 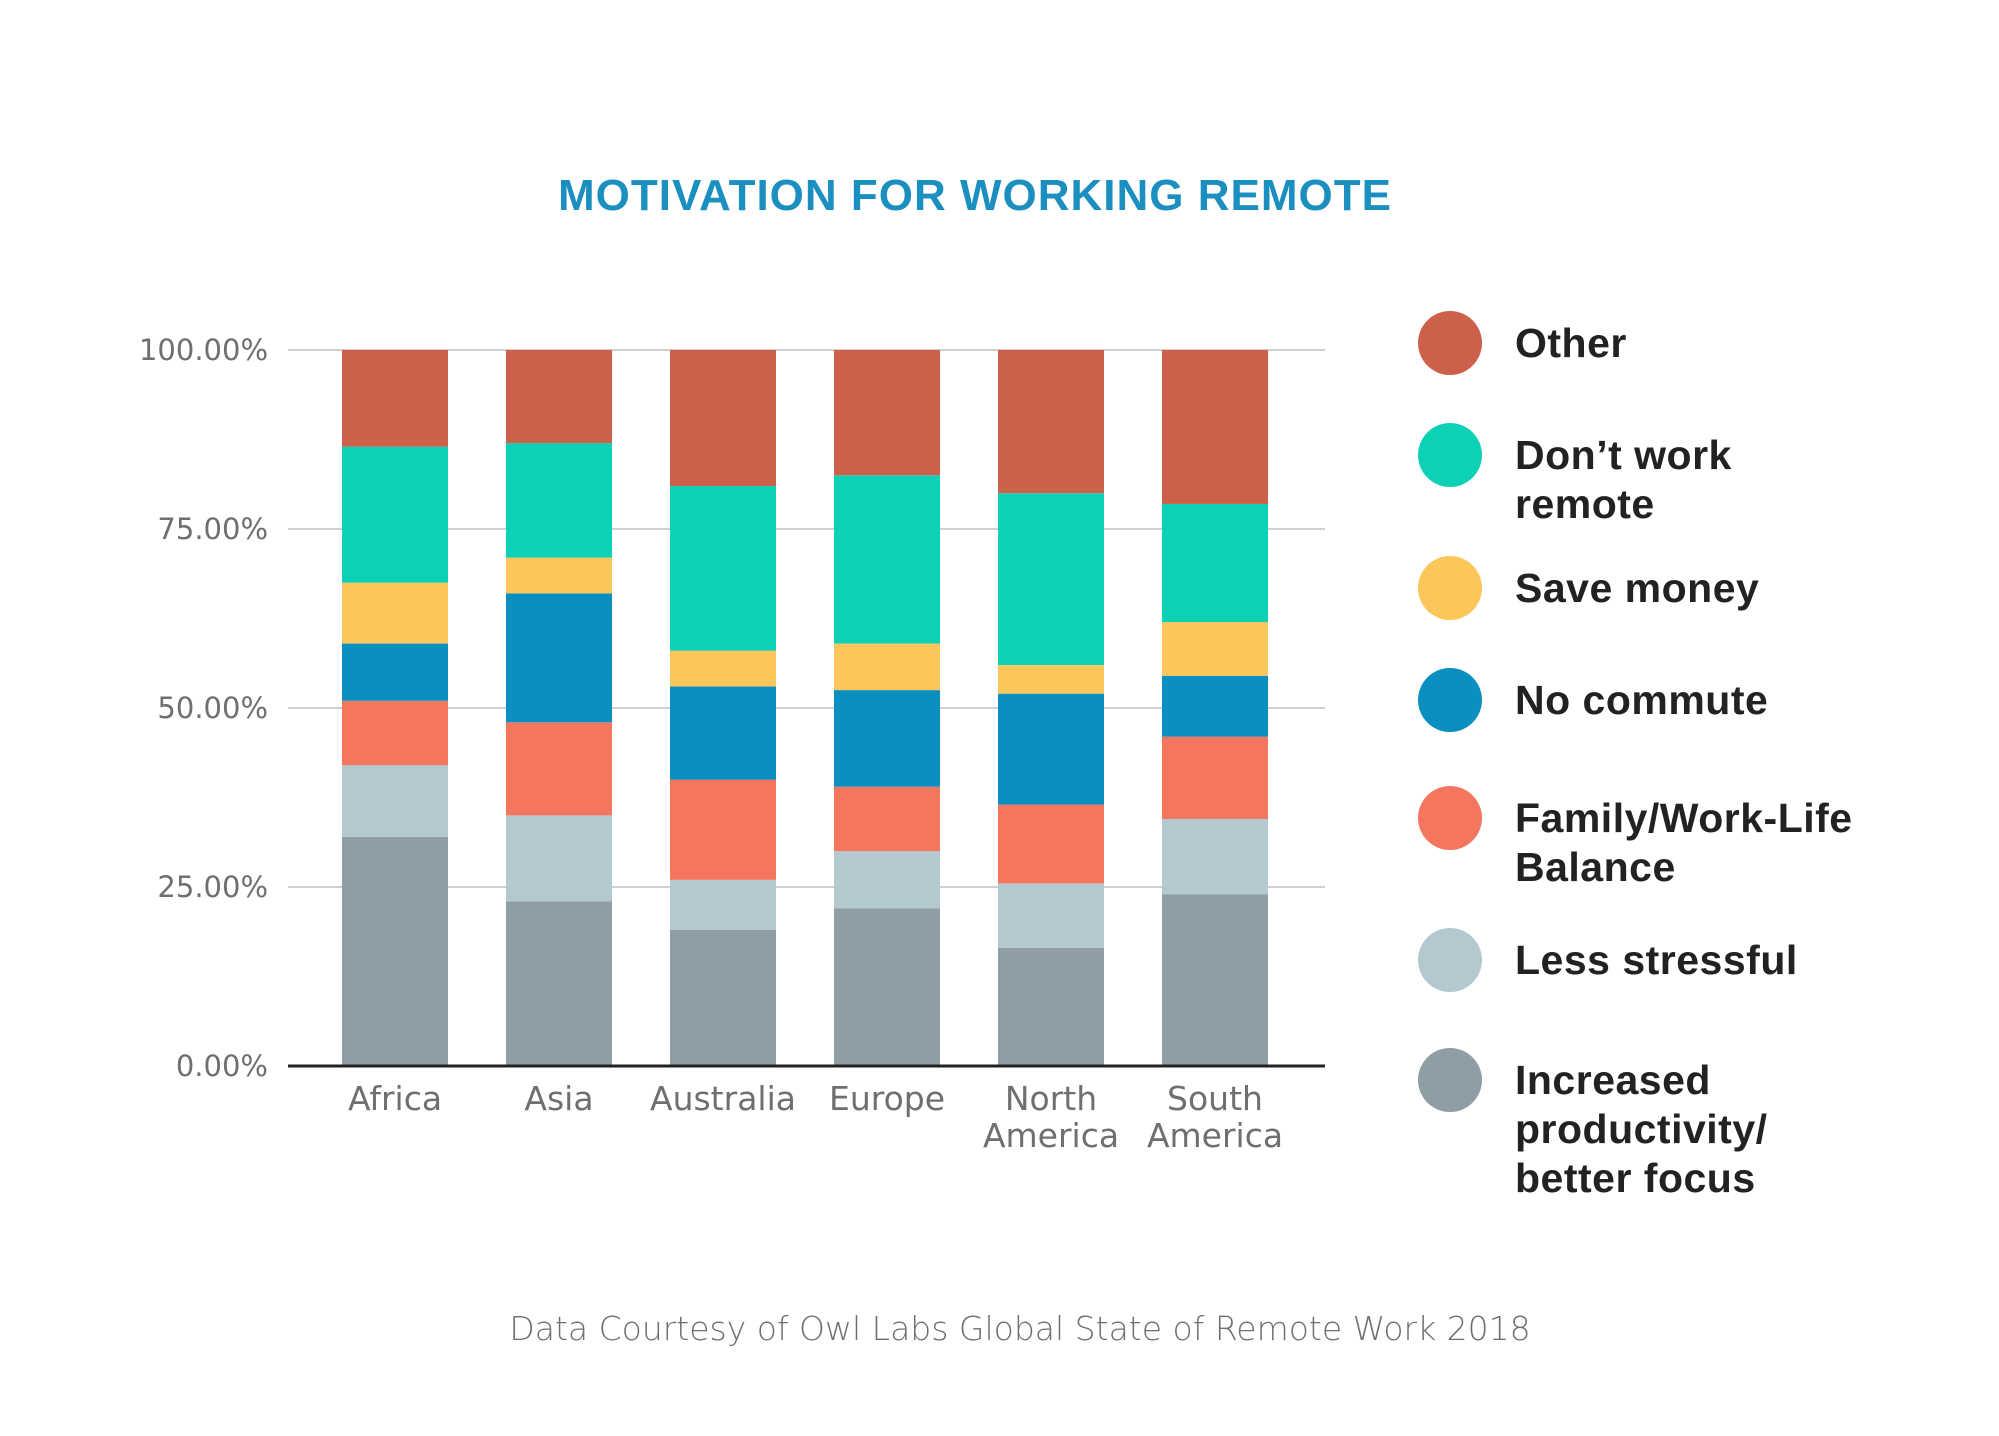 I want to click on legend-item: Other, so click(x=1522, y=343).